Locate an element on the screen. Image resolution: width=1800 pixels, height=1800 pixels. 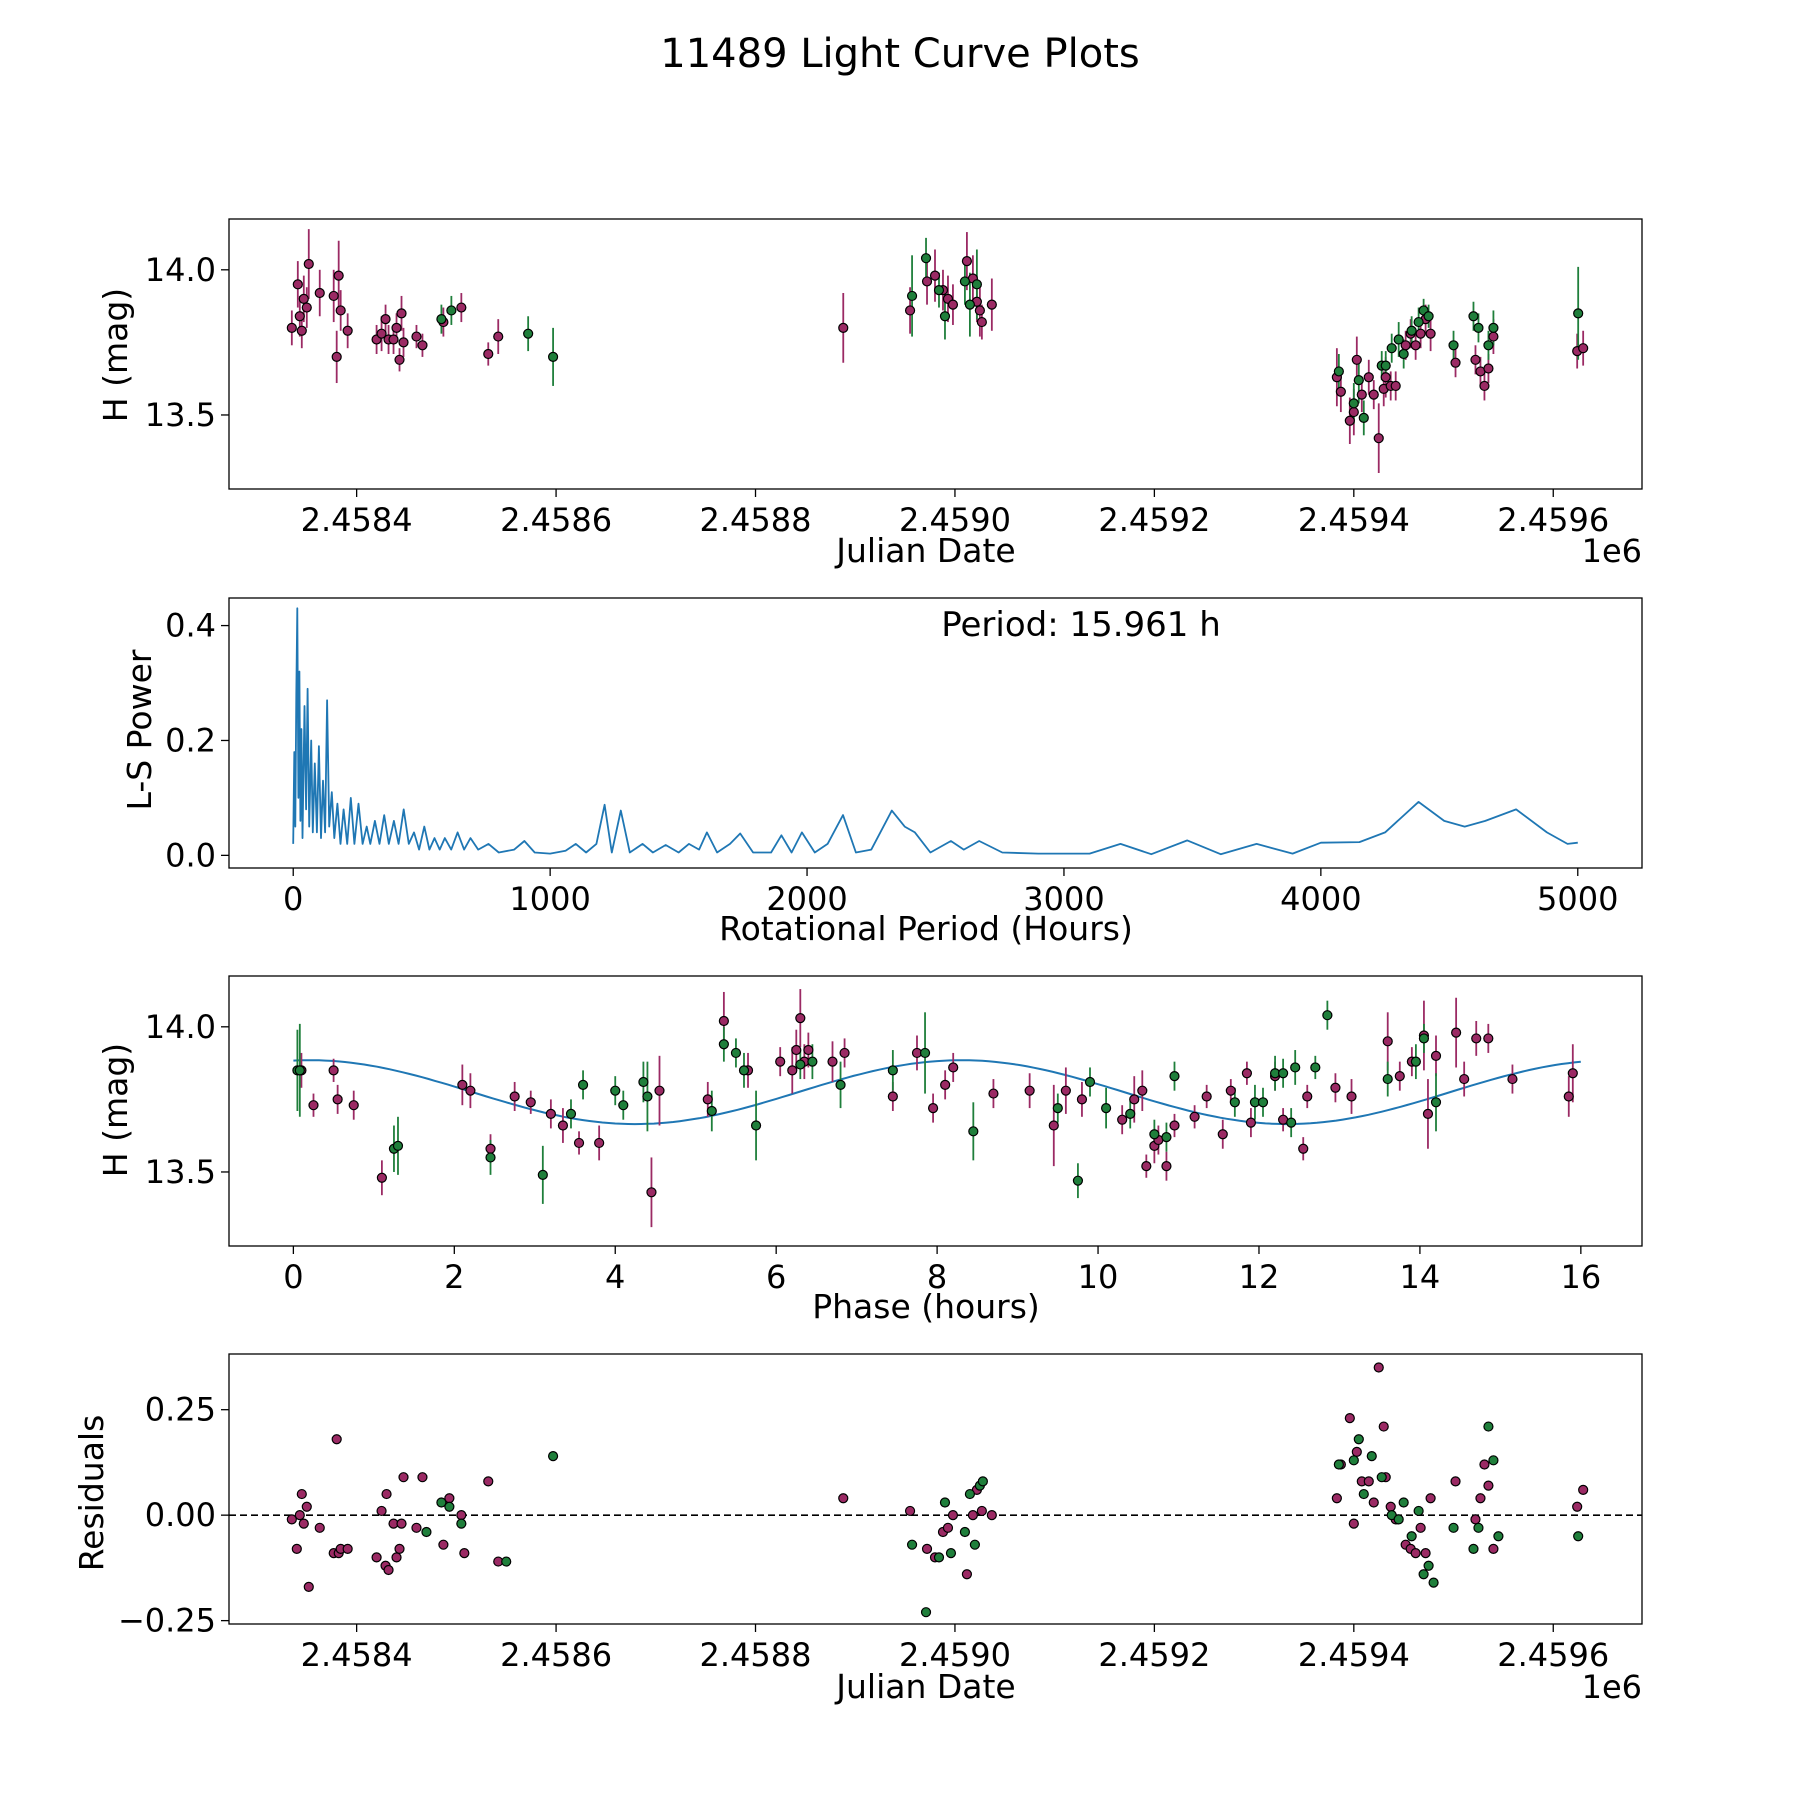
residuals-y-tick-label: 0.25 is located at coordinates (180, 1410).